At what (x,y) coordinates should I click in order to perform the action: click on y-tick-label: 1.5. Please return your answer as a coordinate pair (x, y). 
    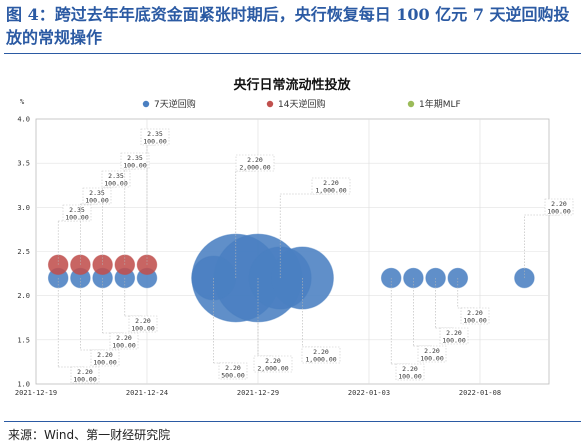
    Looking at the image, I should click on (23, 340).